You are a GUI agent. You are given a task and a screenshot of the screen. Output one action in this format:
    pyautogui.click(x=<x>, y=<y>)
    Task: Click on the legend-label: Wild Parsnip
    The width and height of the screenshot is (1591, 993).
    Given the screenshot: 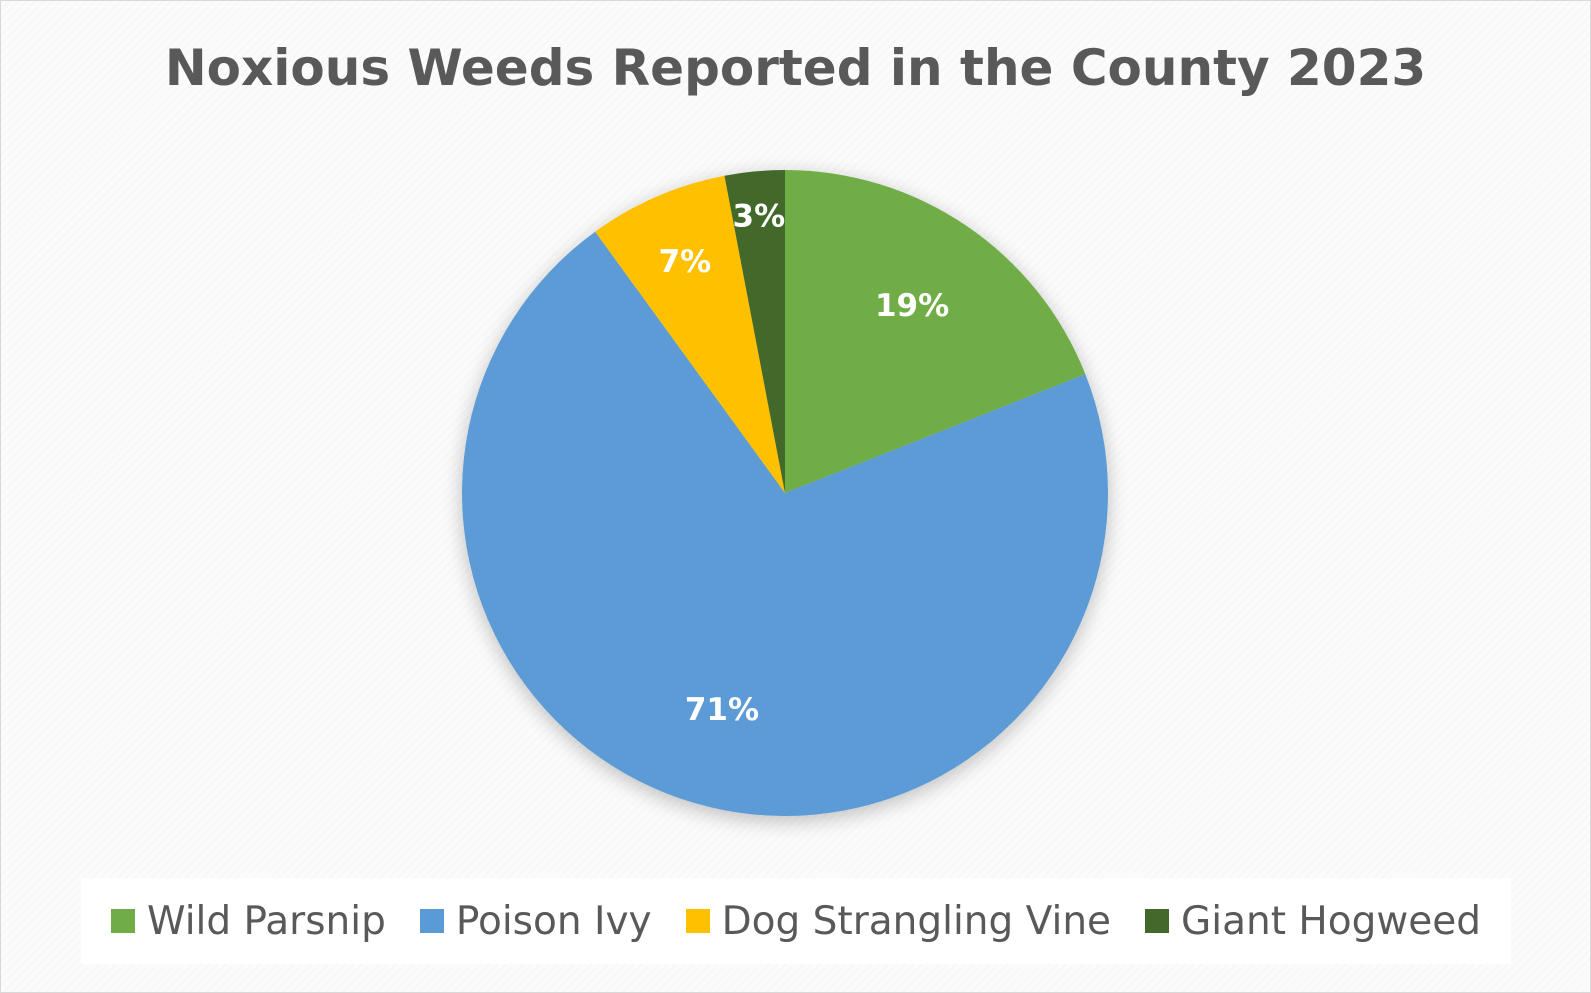 What is the action you would take?
    pyautogui.click(x=266, y=921)
    